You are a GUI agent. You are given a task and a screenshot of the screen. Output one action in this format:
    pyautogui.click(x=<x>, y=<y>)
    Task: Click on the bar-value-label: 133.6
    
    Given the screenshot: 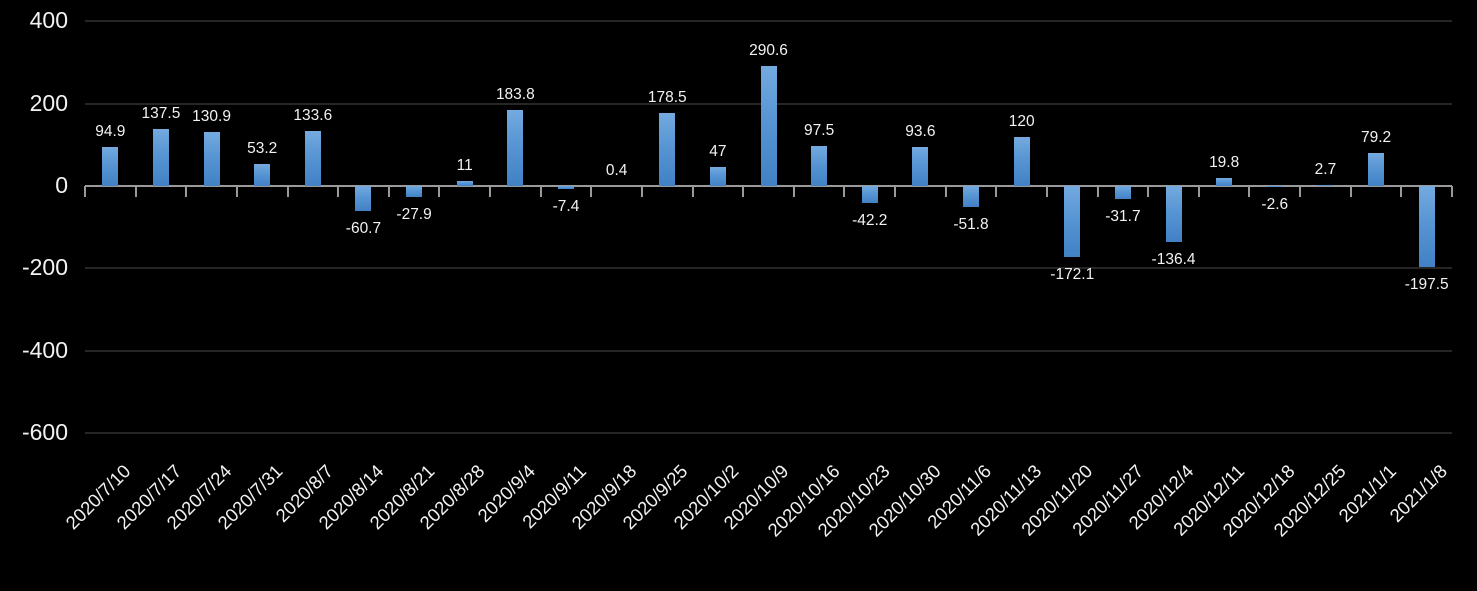 What is the action you would take?
    pyautogui.click(x=313, y=116)
    